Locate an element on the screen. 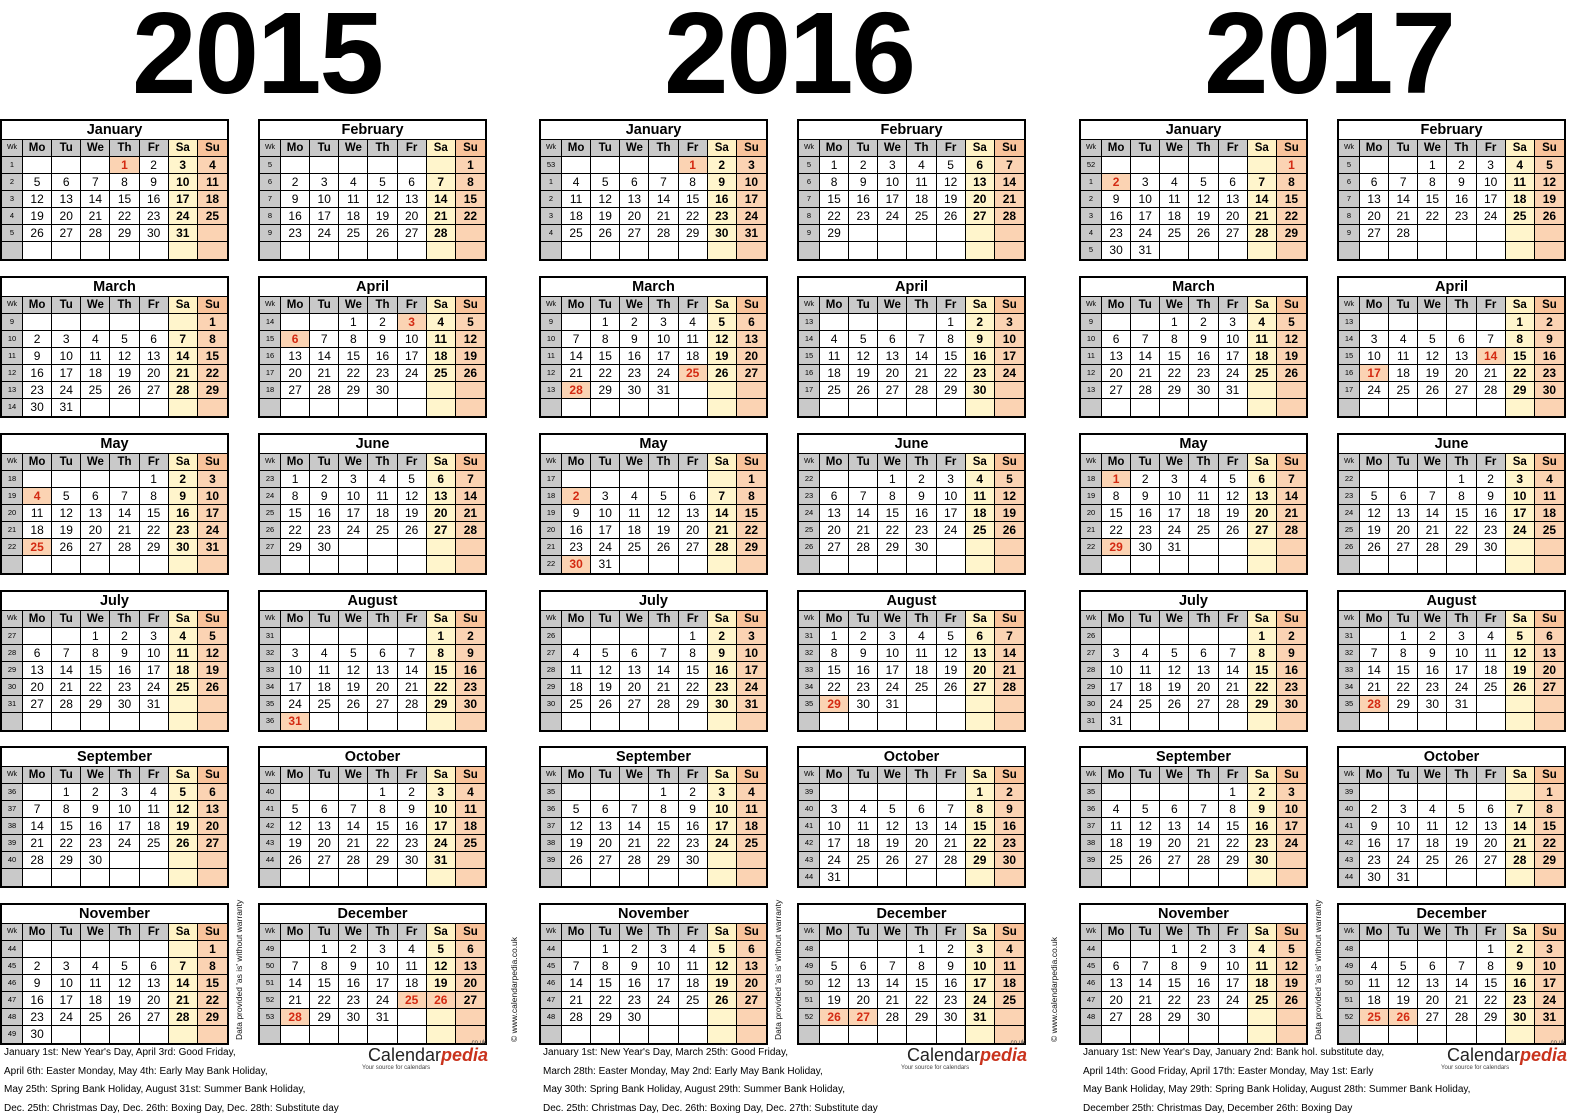 This screenshot has height=1118, width=1569. month-name: May is located at coordinates (114, 444).